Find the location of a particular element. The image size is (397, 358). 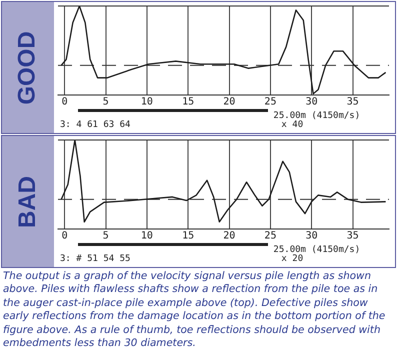

text: x 40 is located at coordinates (292, 125).